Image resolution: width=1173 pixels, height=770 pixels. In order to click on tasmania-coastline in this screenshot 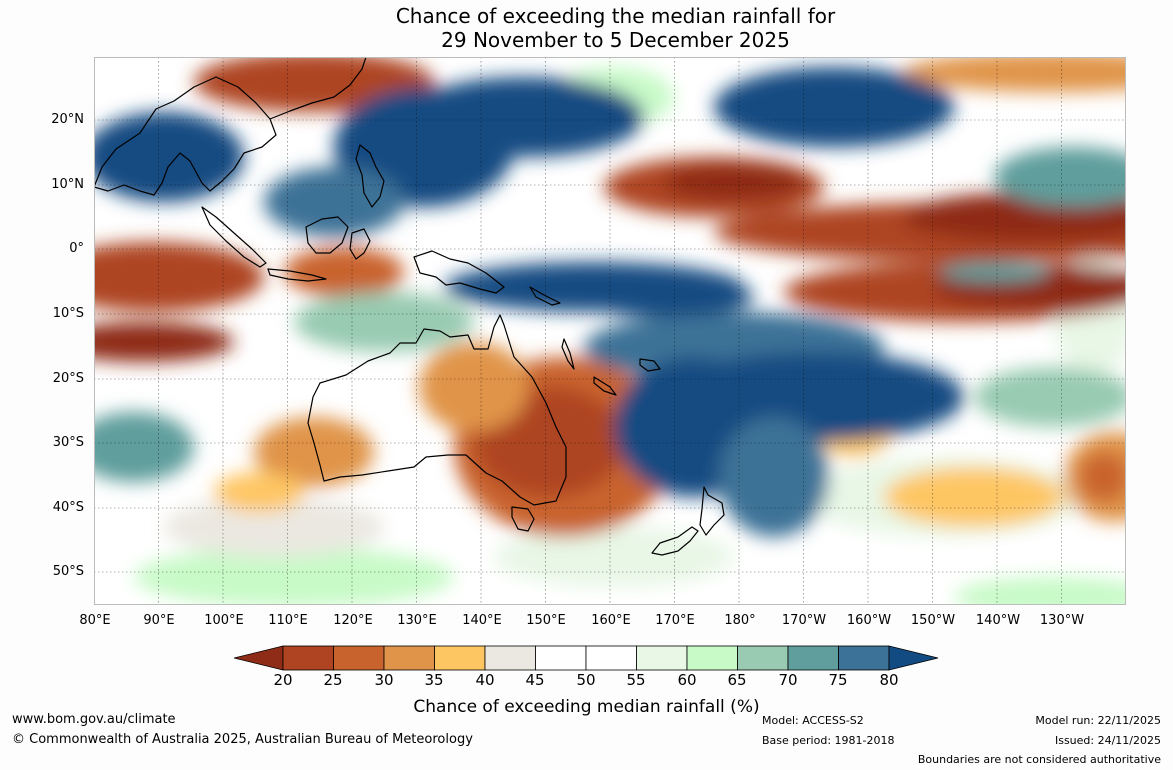, I will do `click(523, 519)`.